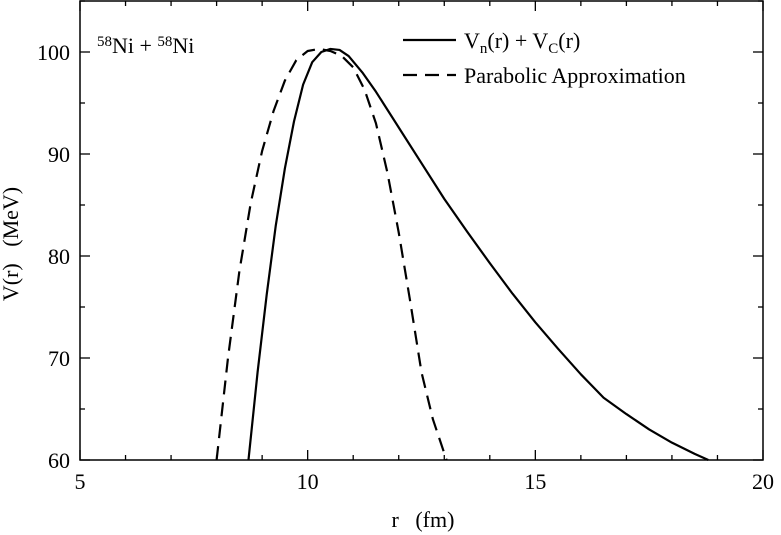  Describe the element at coordinates (164, 42) in the screenshot. I see `reaction-annotation-part-2: 58` at that location.